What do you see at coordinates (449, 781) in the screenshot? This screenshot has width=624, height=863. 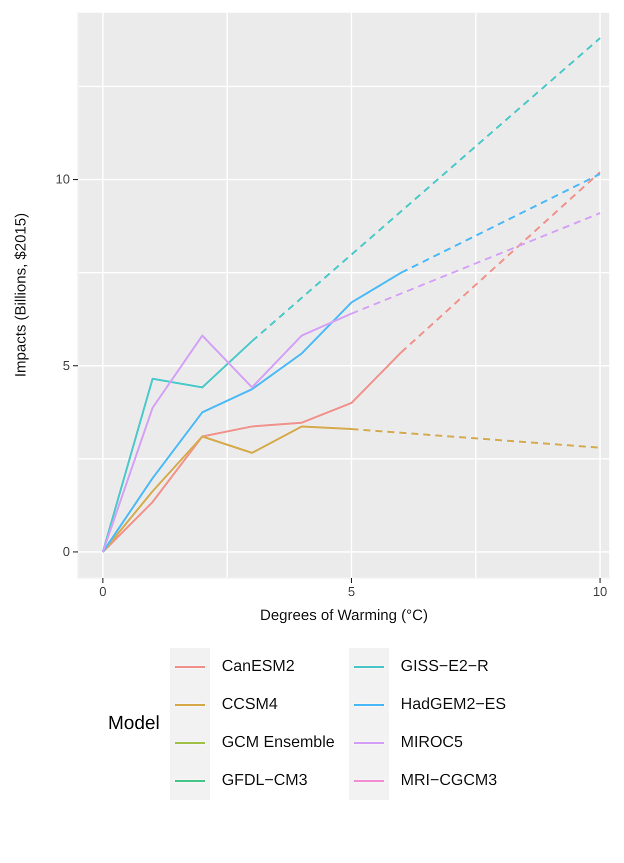 I see `legend-label: MRI−CGCM3` at bounding box center [449, 781].